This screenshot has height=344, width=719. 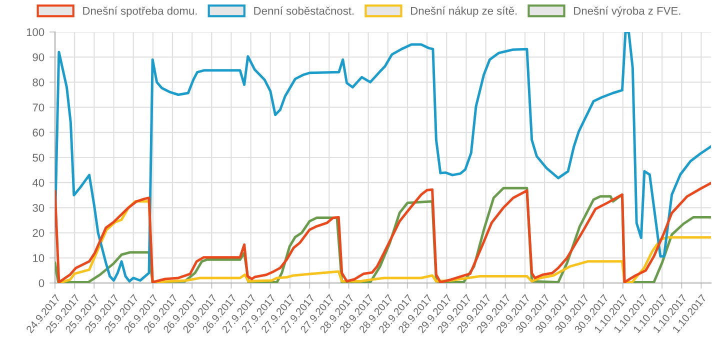 What do you see at coordinates (38, 182) in the screenshot?
I see `y-tick-label: 40` at bounding box center [38, 182].